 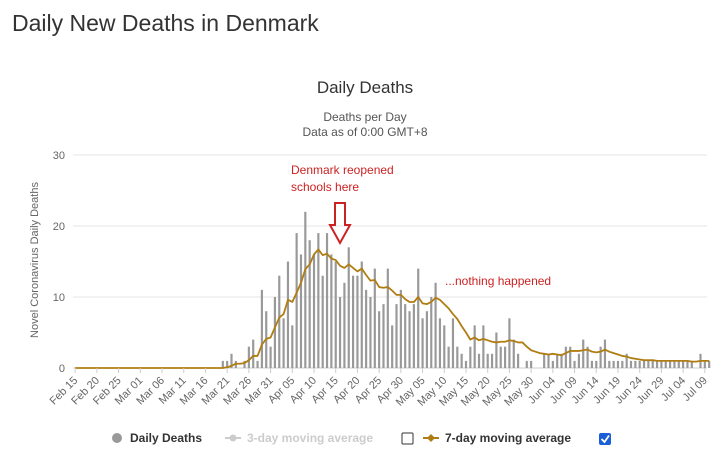 I want to click on y-axis-label: Novel Coronavirus Daily Deaths, so click(x=35, y=260).